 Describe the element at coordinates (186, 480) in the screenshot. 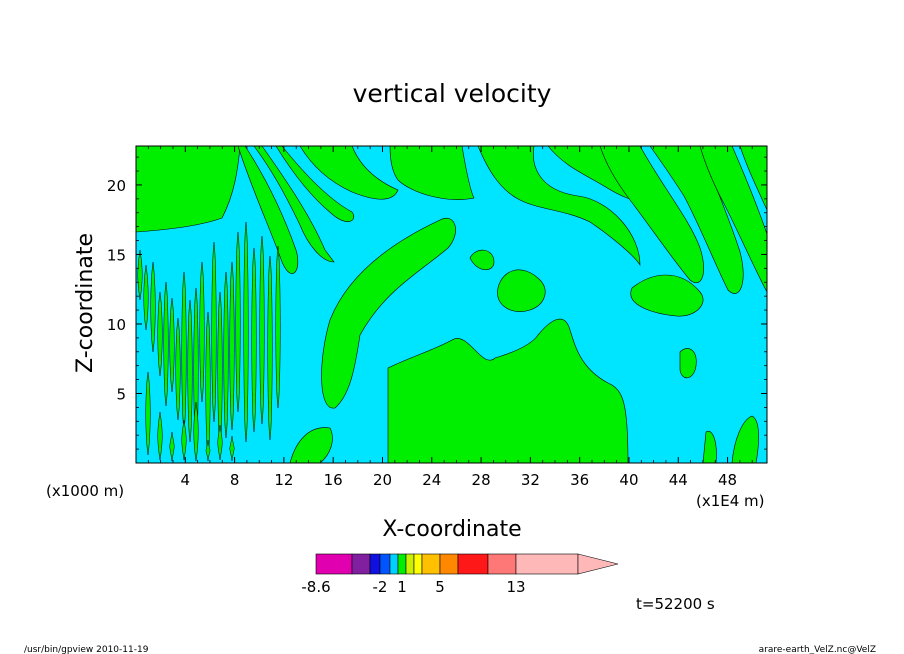

I see `x-tick-label-0: 4` at that location.